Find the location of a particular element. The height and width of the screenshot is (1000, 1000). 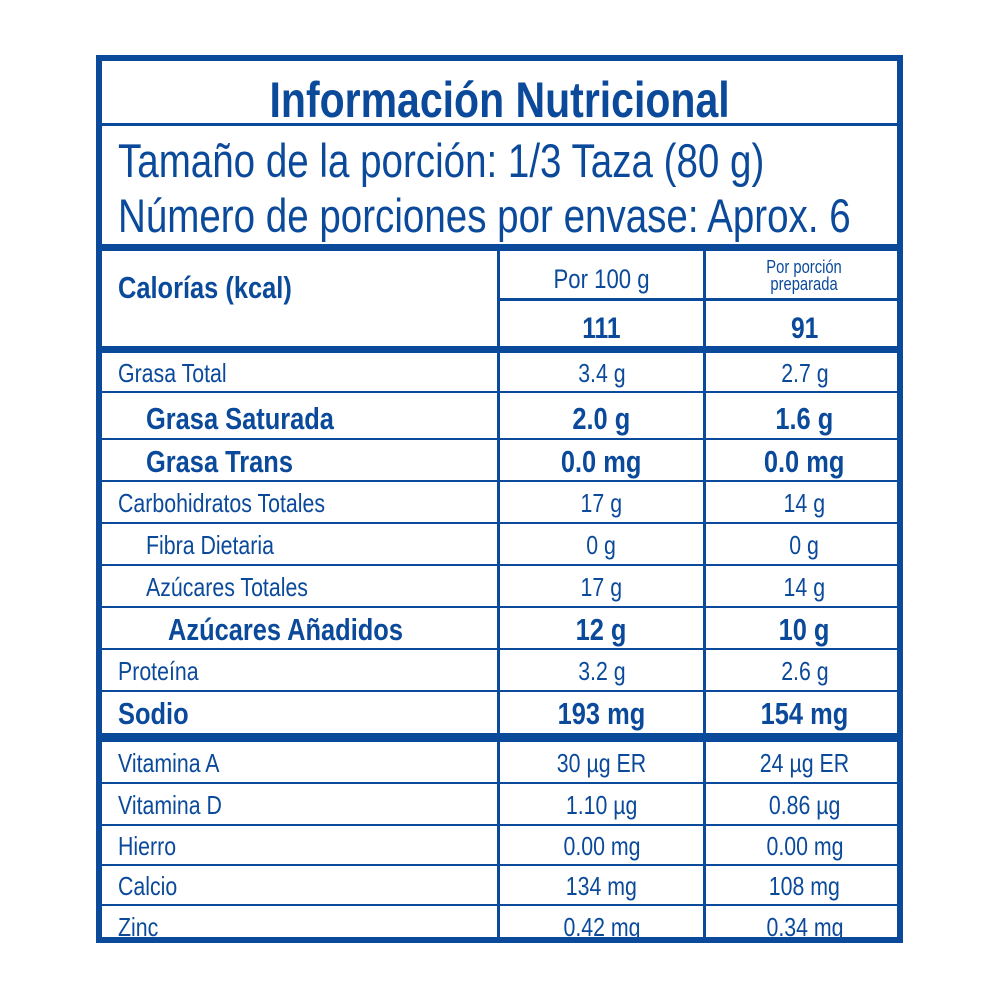

nutrient-per-100g: 193 mg is located at coordinates (601, 713).